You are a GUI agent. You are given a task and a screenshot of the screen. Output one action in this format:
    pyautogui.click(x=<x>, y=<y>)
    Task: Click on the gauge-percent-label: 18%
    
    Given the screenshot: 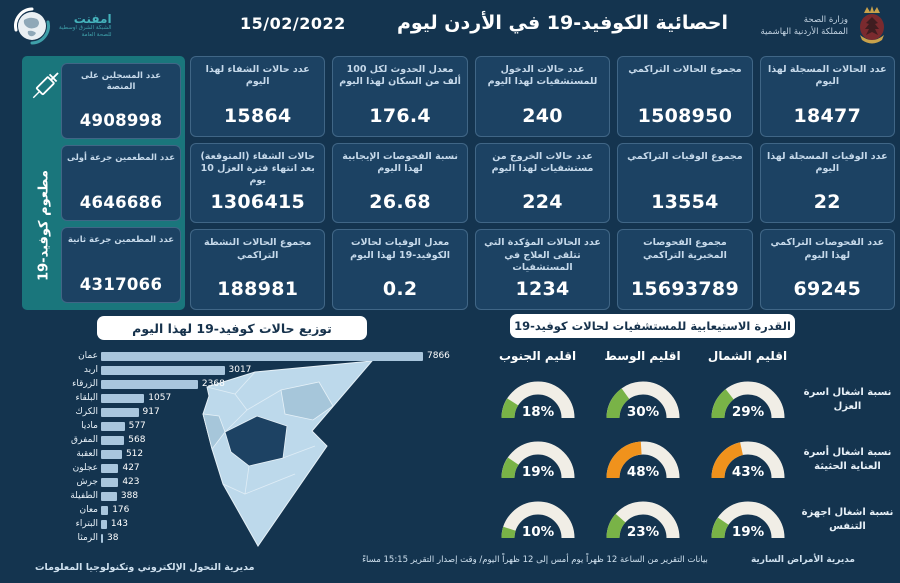 What is the action you would take?
    pyautogui.click(x=537, y=412)
    